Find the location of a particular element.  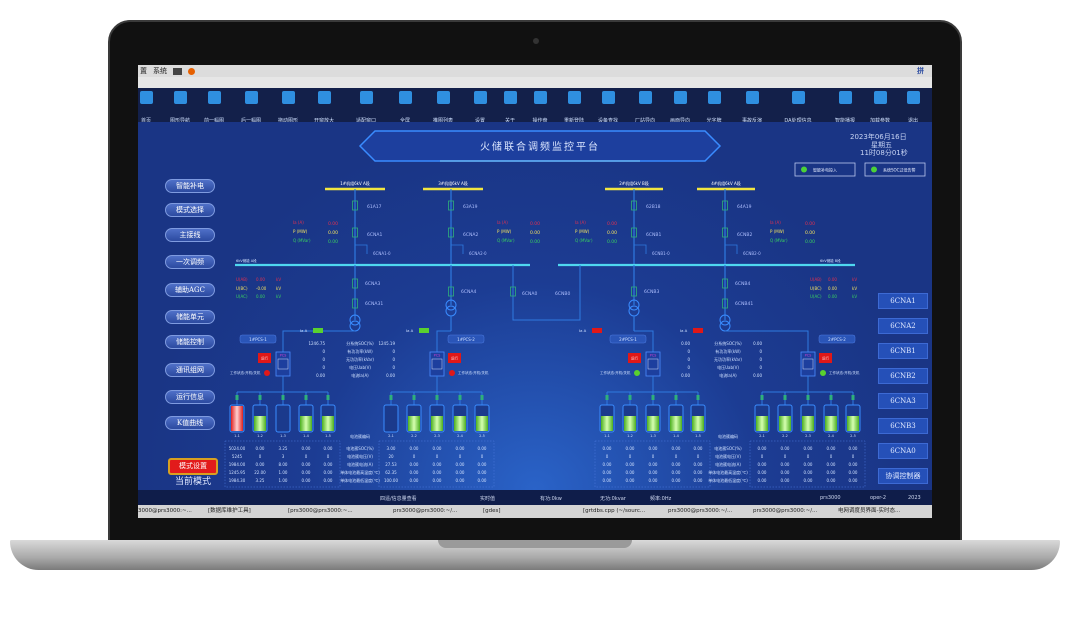

right-menu-item: 协调控制器 is located at coordinates (903, 476).